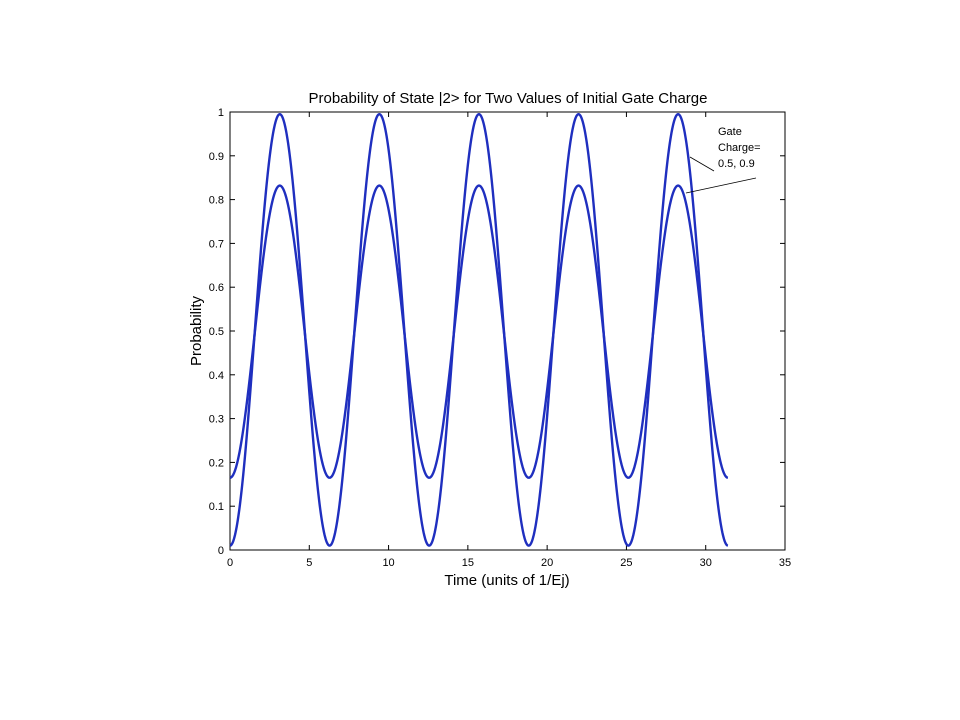  Describe the element at coordinates (216, 288) in the screenshot. I see `y-tick-label: 0.6` at that location.